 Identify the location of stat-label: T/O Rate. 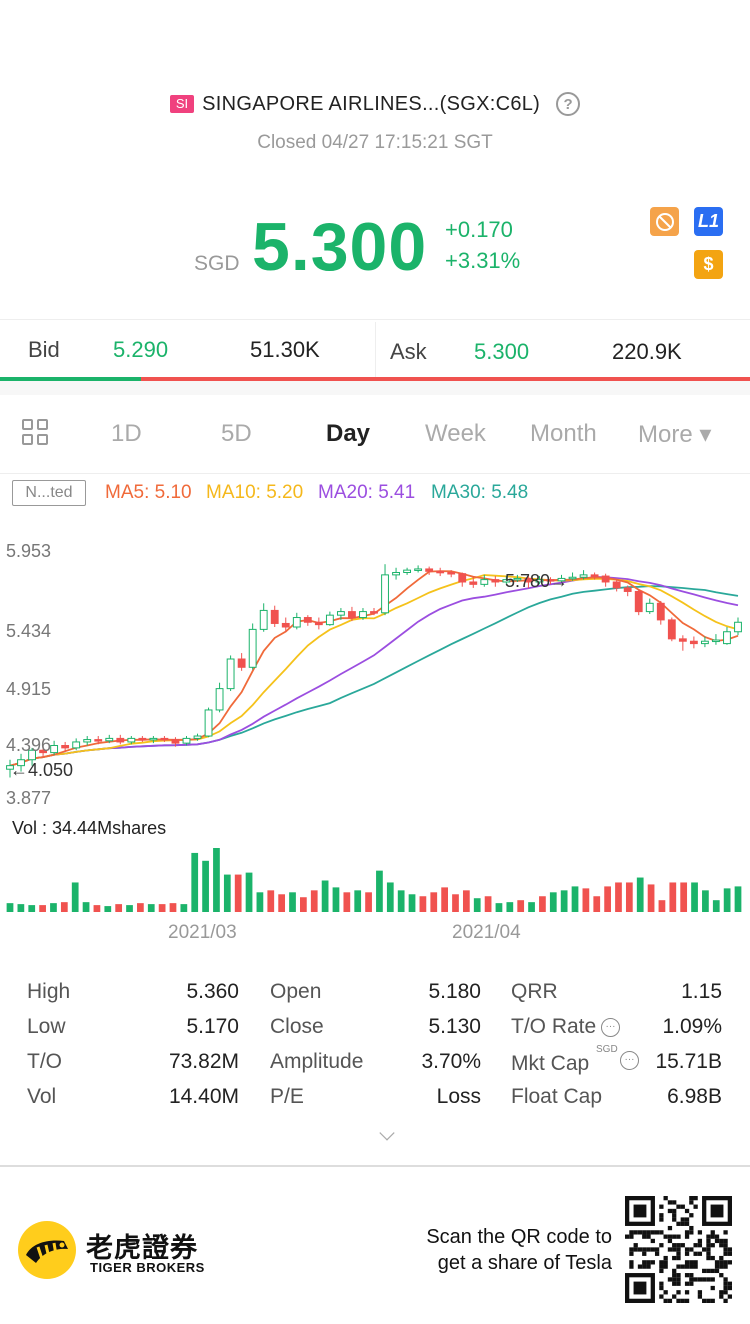
(554, 1026).